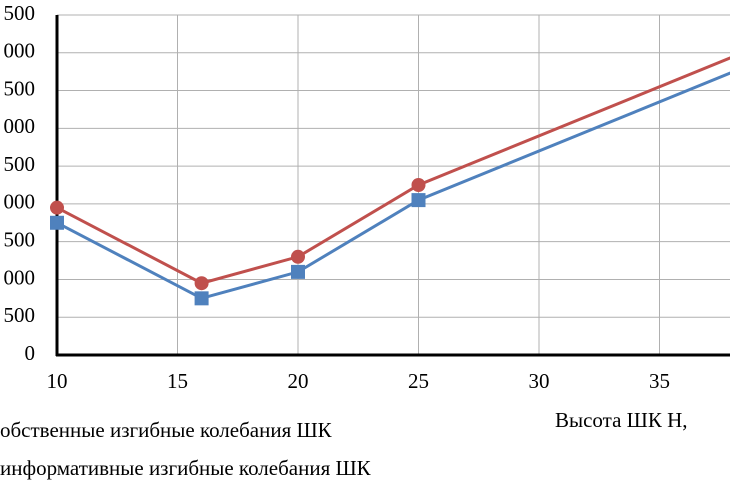 Image resolution: width=730 pixels, height=486 pixels. I want to click on legend-label: информативные изгибные колебания ШК, so click(186, 468).